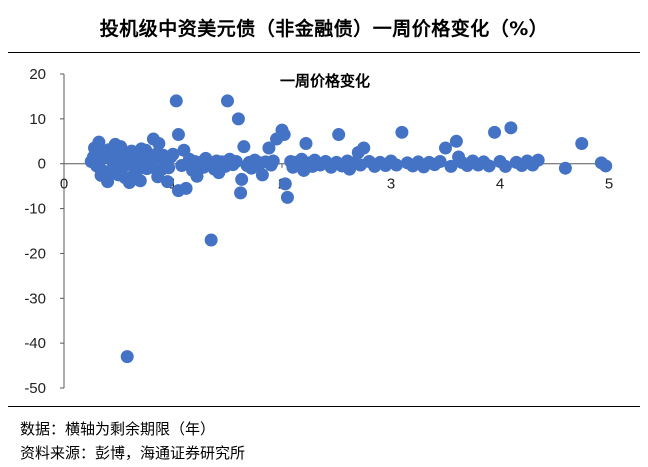  What do you see at coordinates (35, 298) in the screenshot?
I see `y-tick-label: -30` at bounding box center [35, 298].